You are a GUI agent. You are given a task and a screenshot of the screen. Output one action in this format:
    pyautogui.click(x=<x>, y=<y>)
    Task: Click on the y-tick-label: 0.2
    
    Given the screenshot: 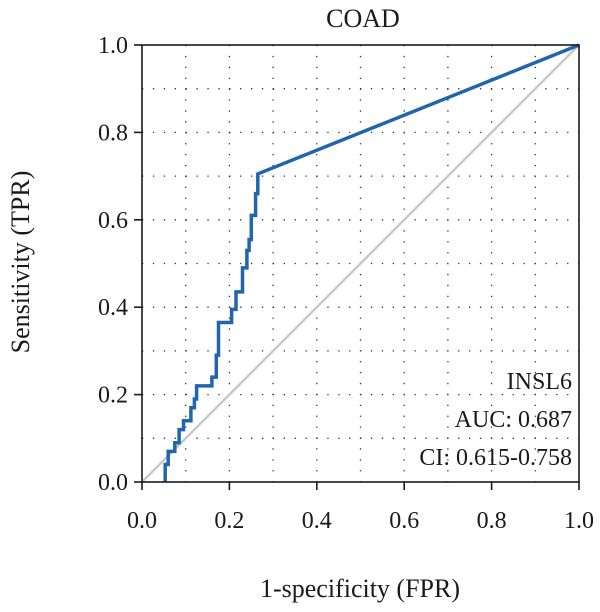 What is the action you would take?
    pyautogui.click(x=113, y=396)
    